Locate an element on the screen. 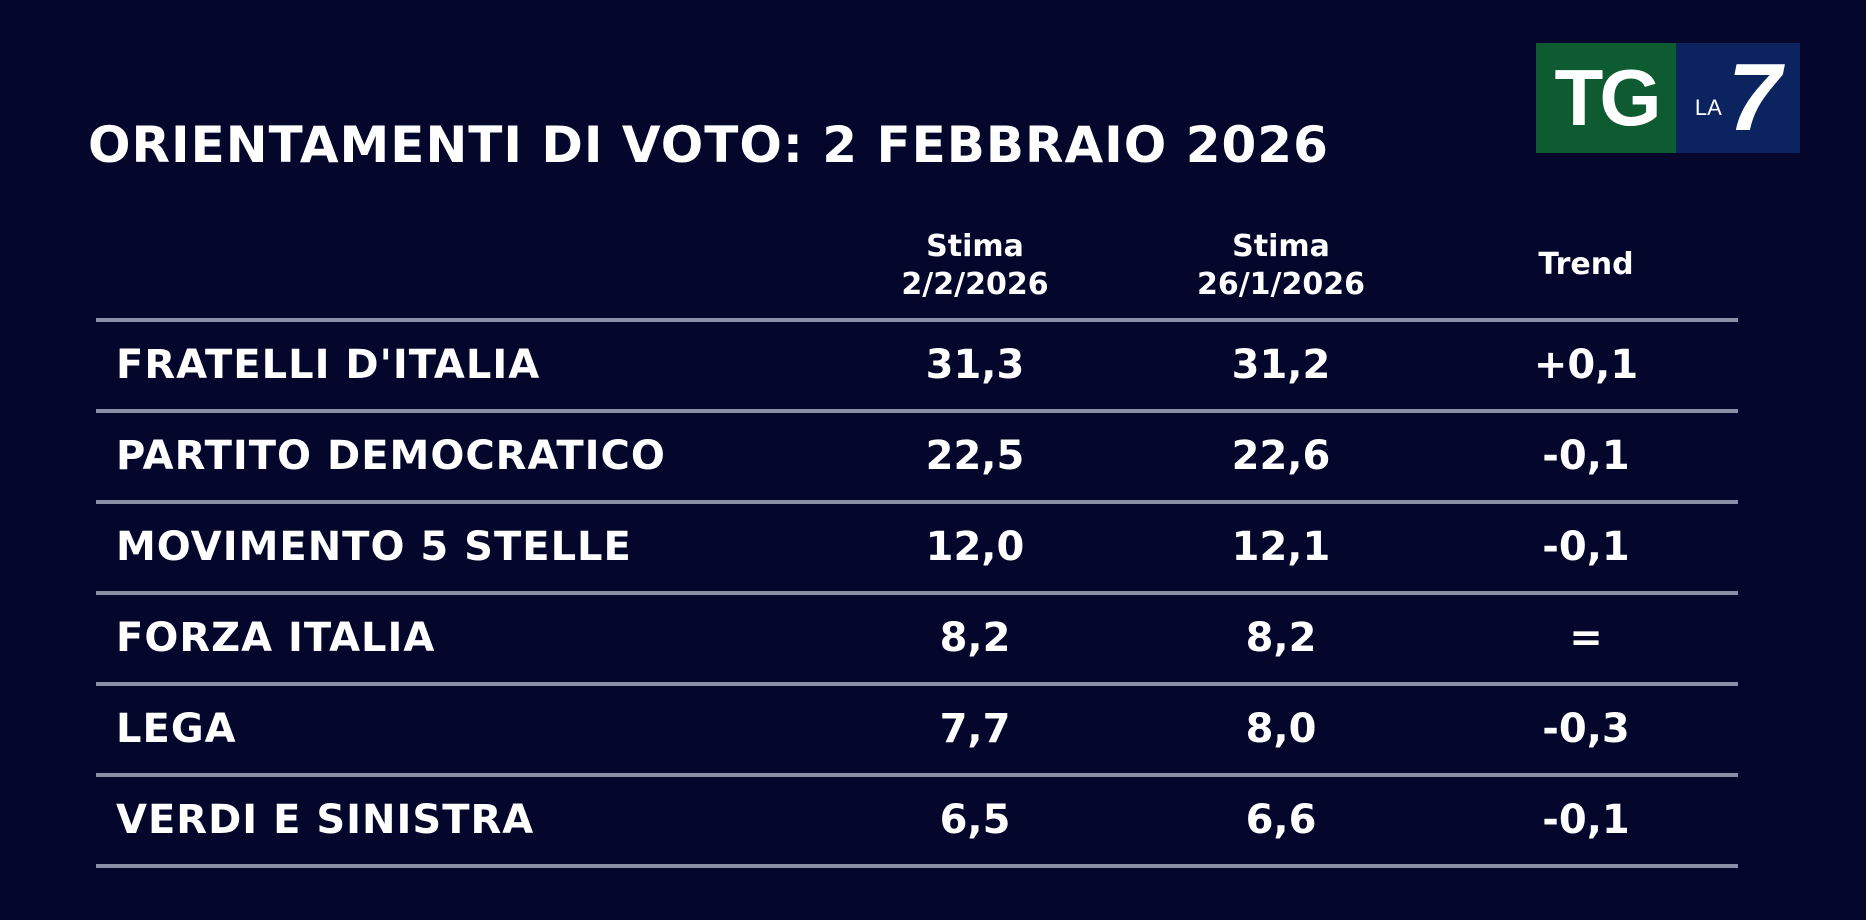  table-row: FORZA ITALIA 8,2 8,2 = is located at coordinates (917, 640).